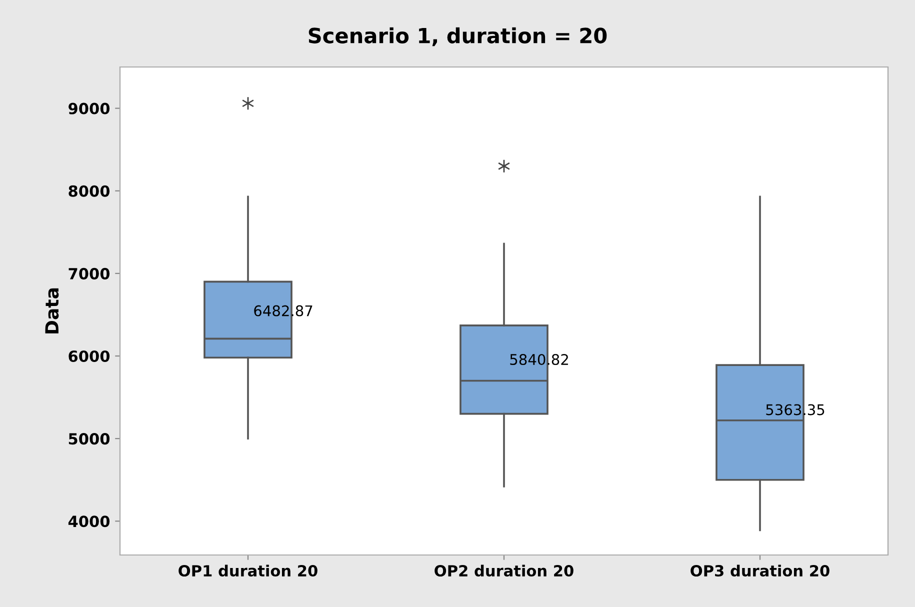 Image resolution: width=915 pixels, height=607 pixels. Describe the element at coordinates (89, 356) in the screenshot. I see `y-tick-label: 6000` at that location.